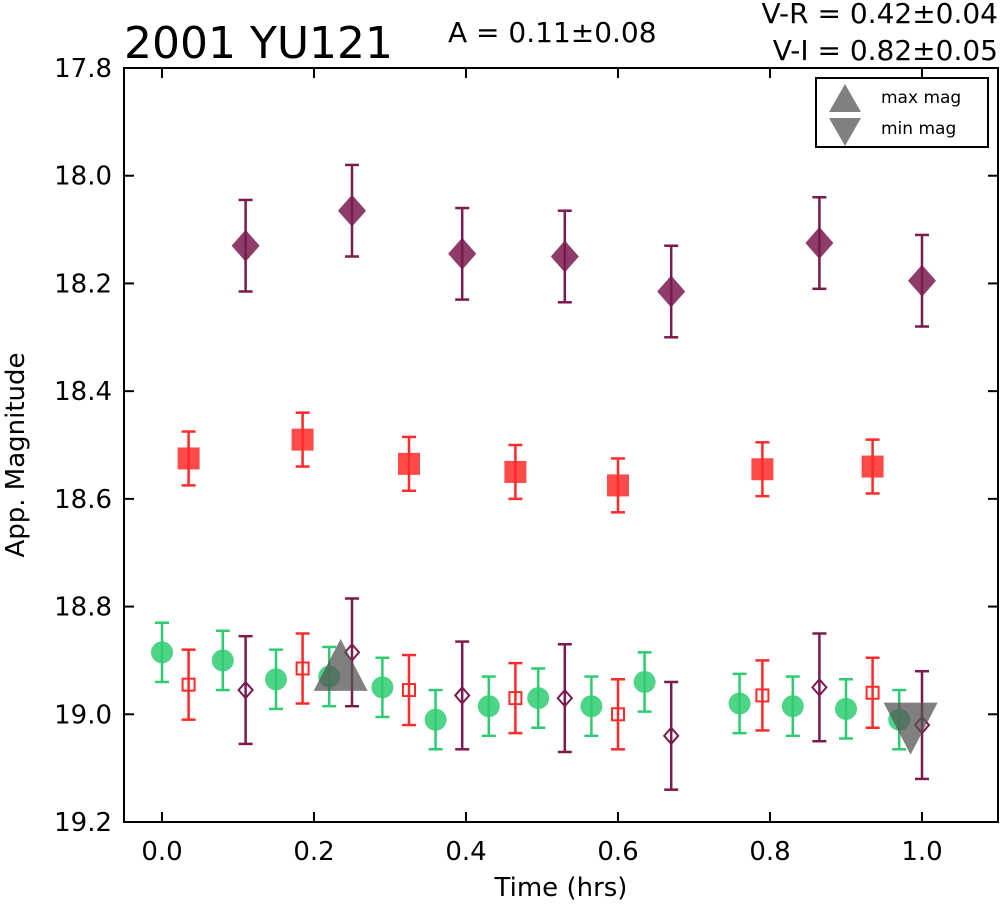 Image resolution: width=1001 pixels, height=904 pixels. I want to click on y-tick-label: 18.8, so click(83, 608).